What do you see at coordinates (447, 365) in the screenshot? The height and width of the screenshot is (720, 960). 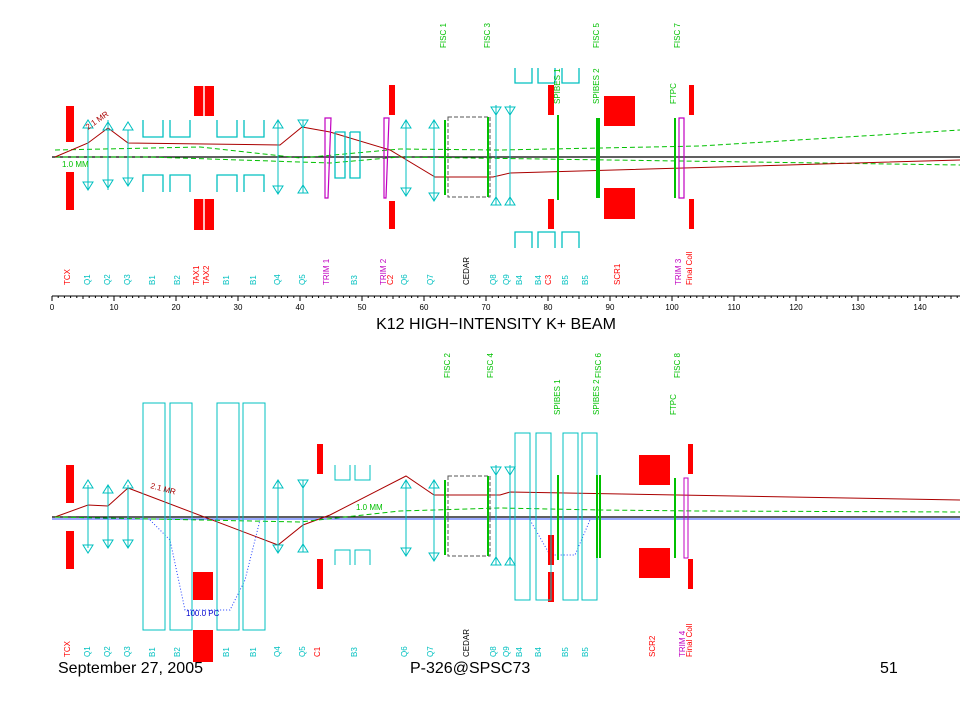 I see `label-fisc-2: FISC 2` at bounding box center [447, 365].